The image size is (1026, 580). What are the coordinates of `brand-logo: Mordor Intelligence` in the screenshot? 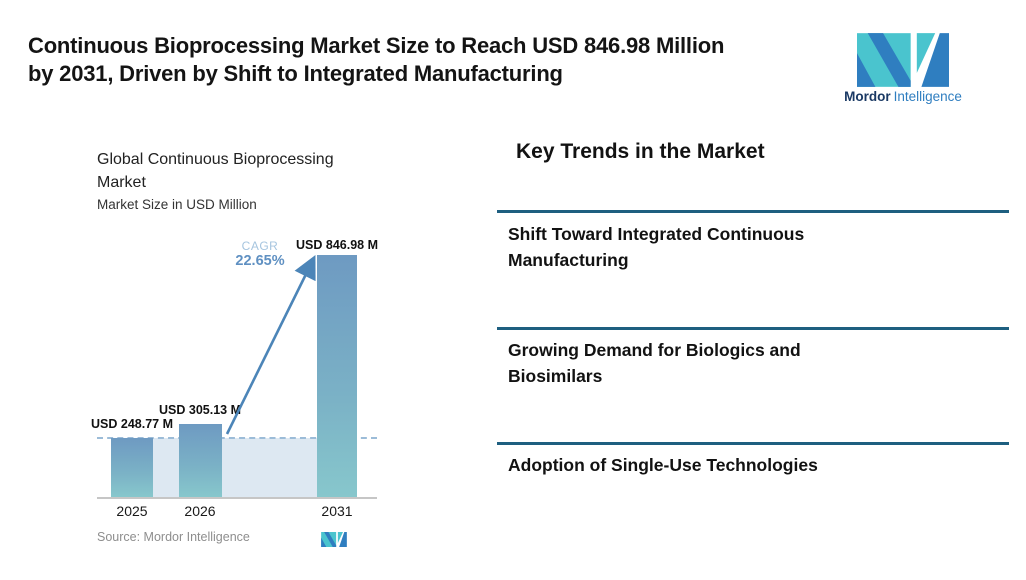 It's located at (903, 68).